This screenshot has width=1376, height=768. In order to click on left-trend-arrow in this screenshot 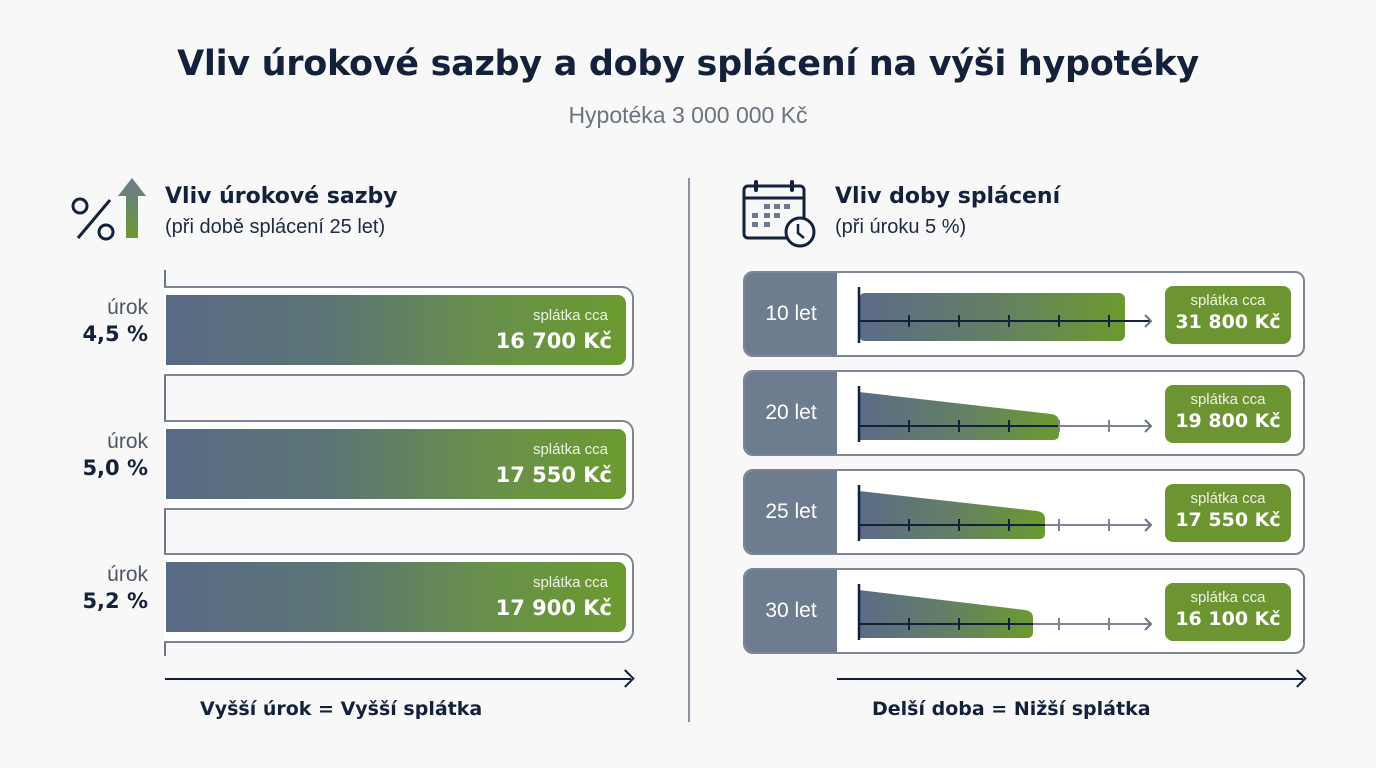, I will do `click(398, 679)`.